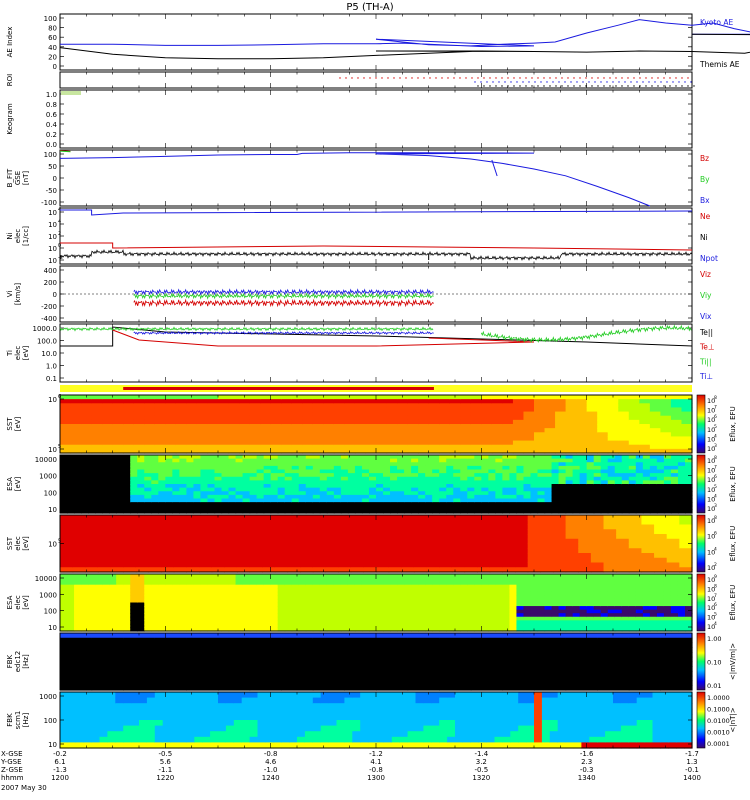 Image resolution: width=750 pixels, height=800 pixels. I want to click on ti-te-par, so click(376, 336).